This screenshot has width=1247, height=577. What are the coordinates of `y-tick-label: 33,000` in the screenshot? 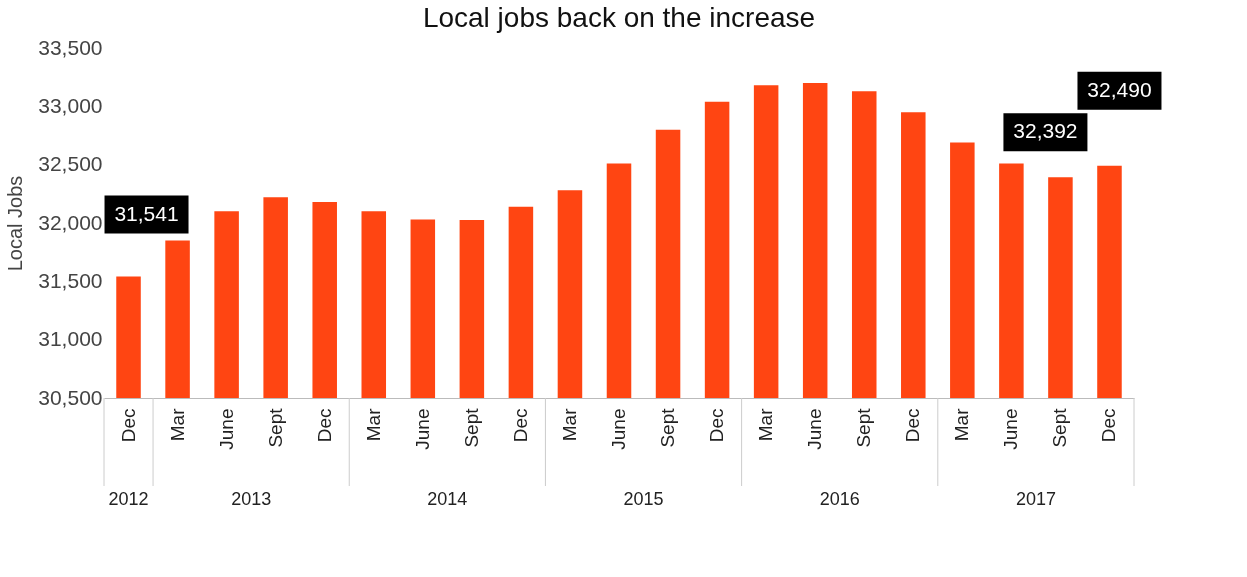 It's located at (70, 105).